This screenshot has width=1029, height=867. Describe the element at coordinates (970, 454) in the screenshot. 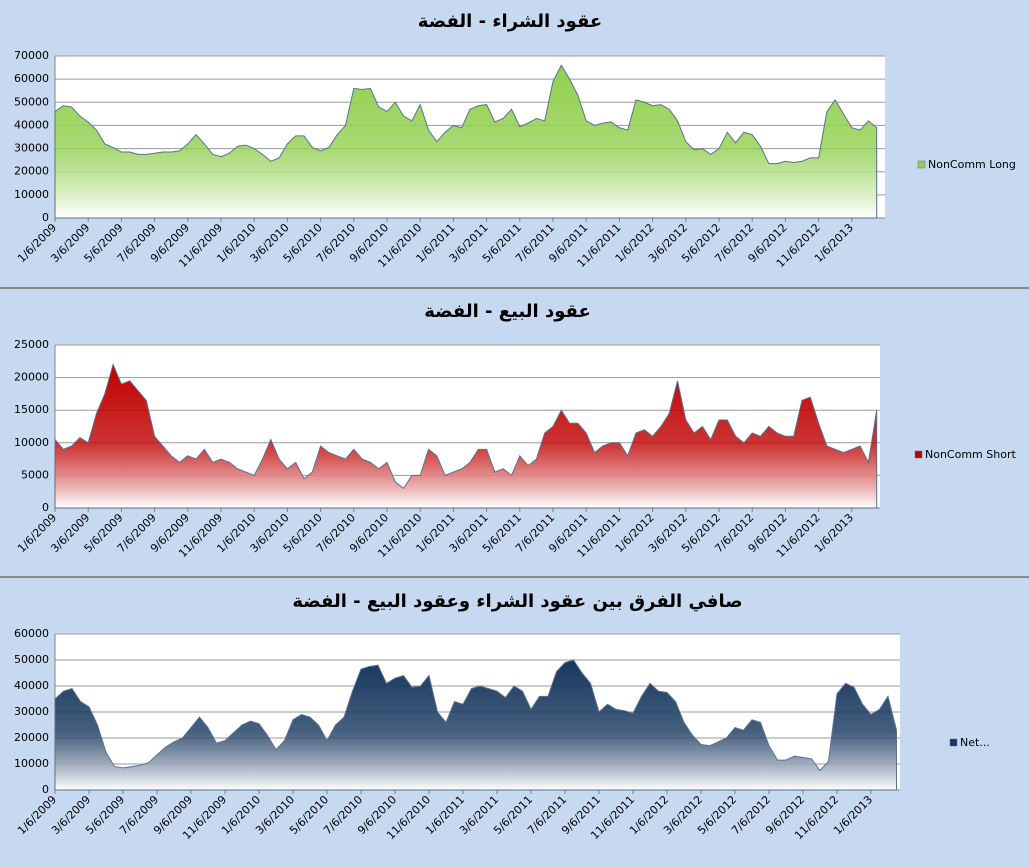

I see `legend-label: NonComm Short` at that location.